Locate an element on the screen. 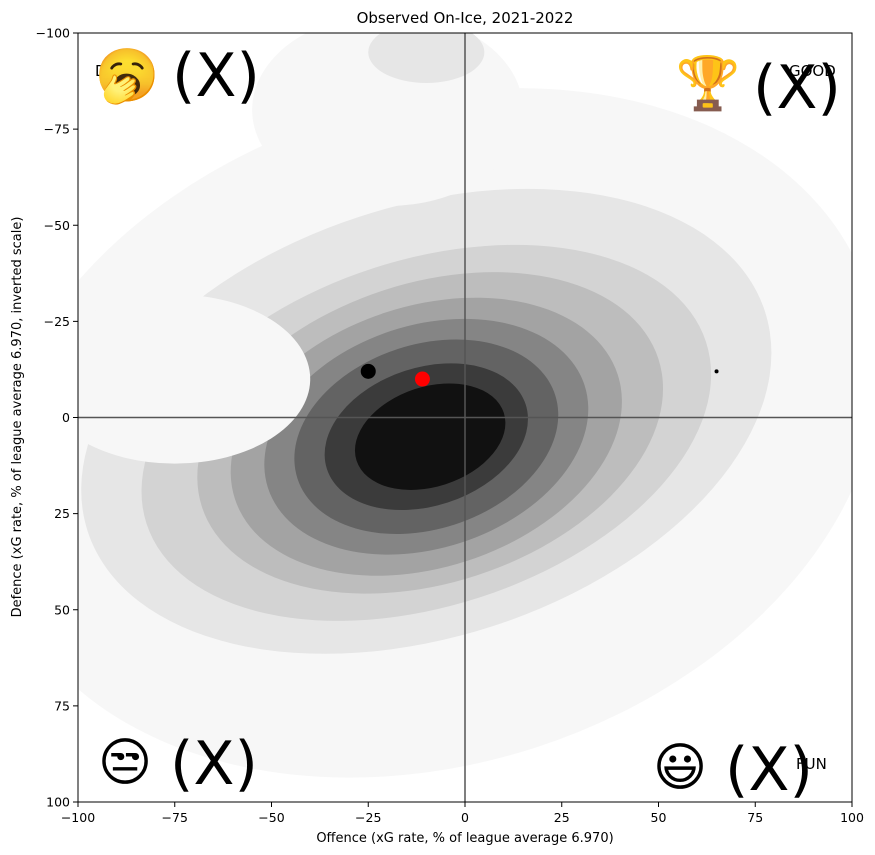 This screenshot has height=855, width=875. quadrant-bottom-right: FUN 😃 (X) is located at coordinates (740, 770).